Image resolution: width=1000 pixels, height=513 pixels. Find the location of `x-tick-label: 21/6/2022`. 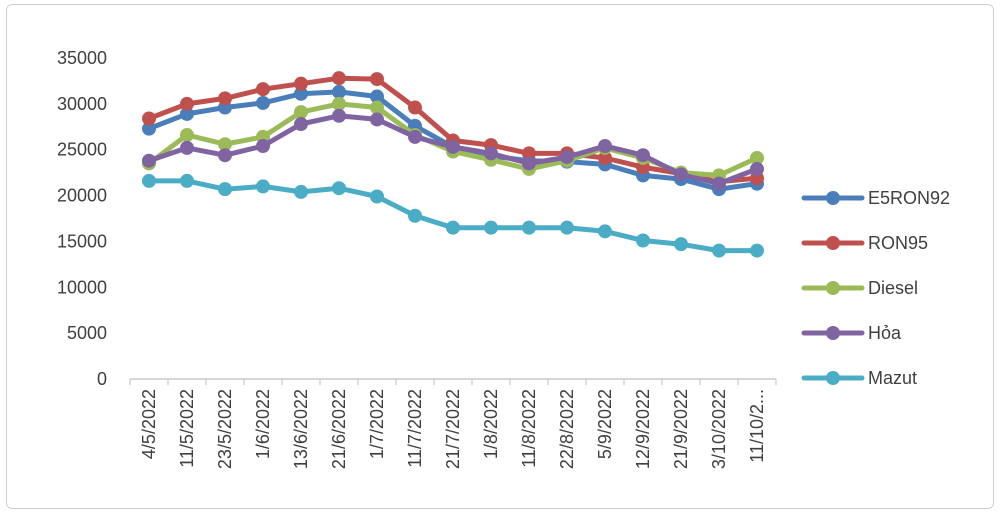

x-tick-label: 21/6/2022 is located at coordinates (339, 429).